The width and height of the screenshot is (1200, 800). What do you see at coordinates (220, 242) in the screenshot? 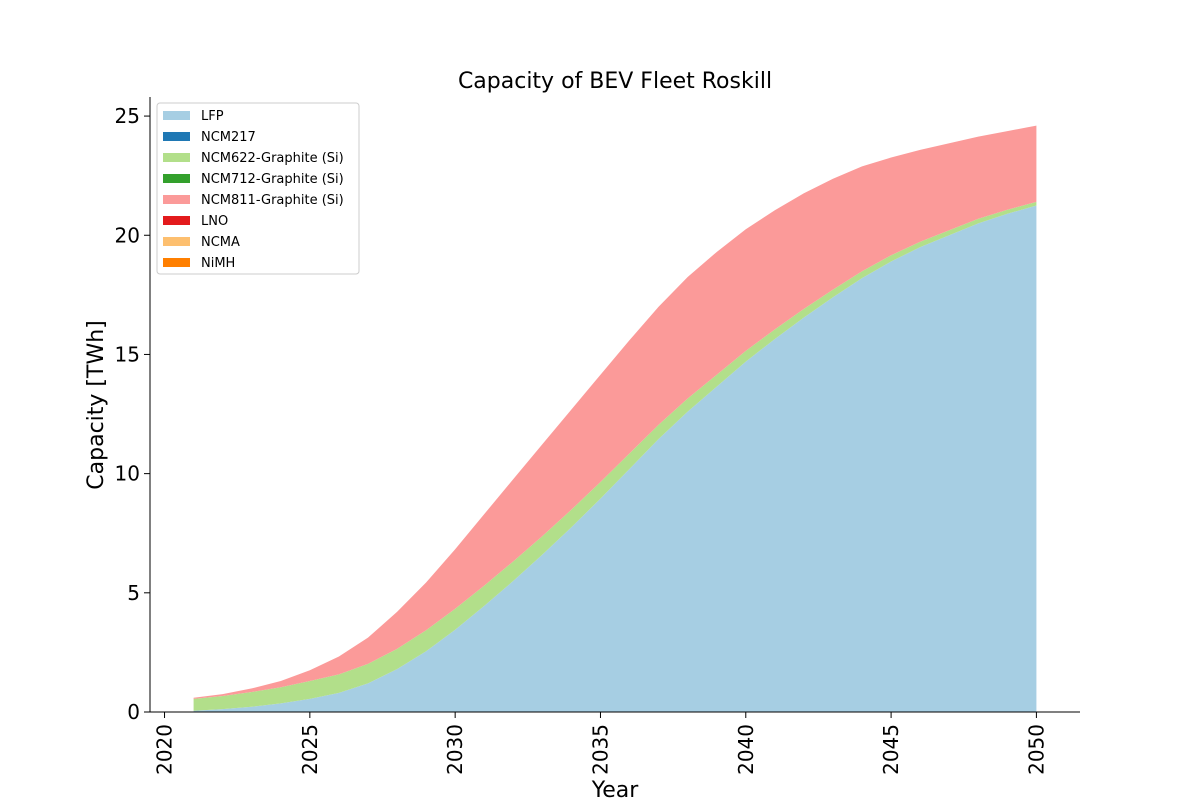
I see `legend-label-ncma: NCMA` at bounding box center [220, 242].